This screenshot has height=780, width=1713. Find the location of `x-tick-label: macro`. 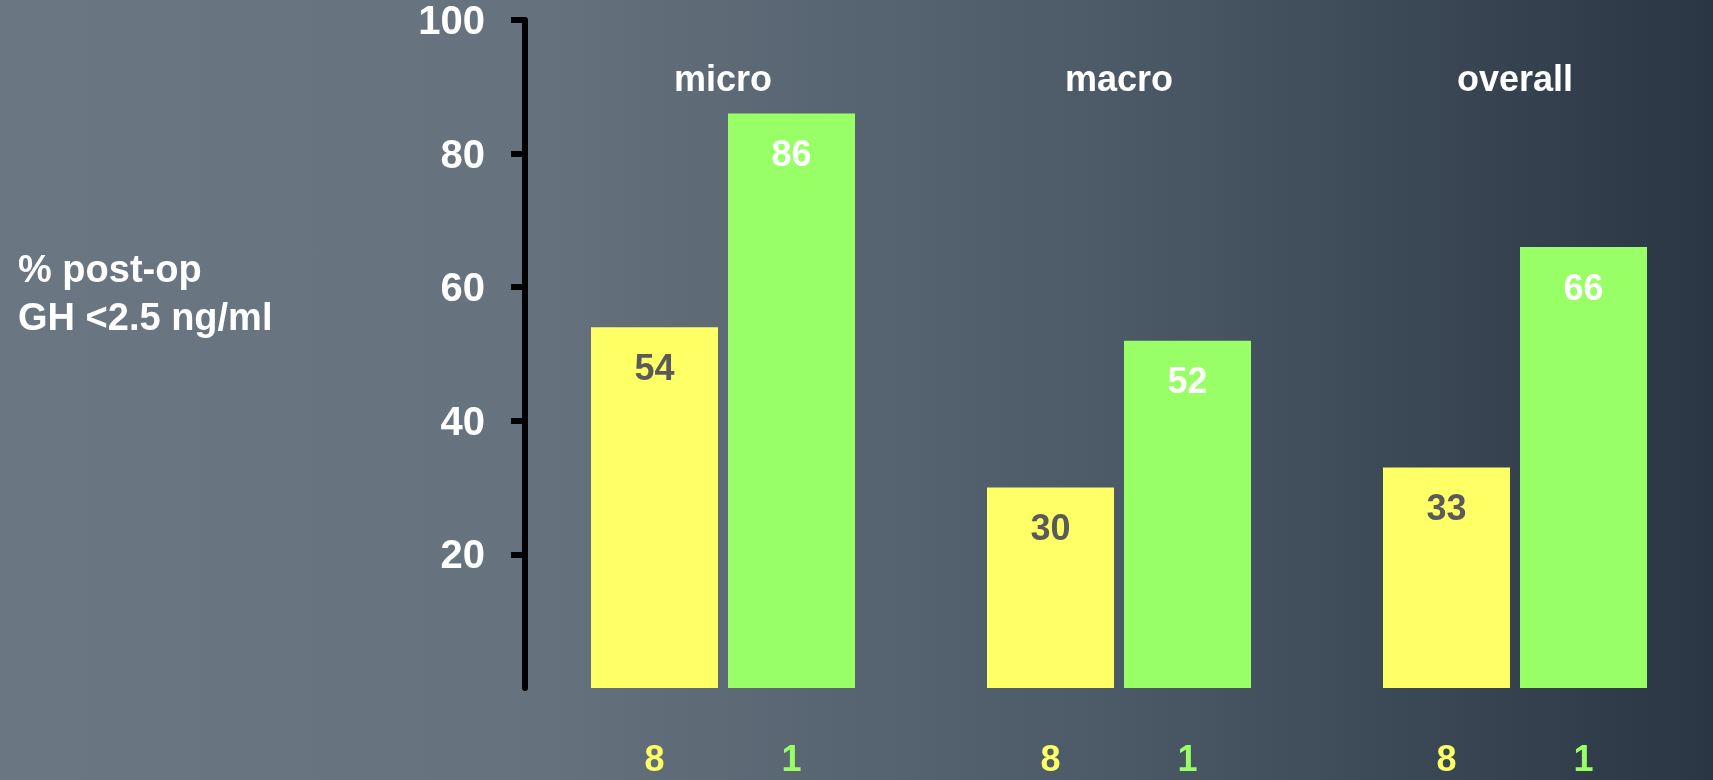

x-tick-label: macro is located at coordinates (1119, 78).